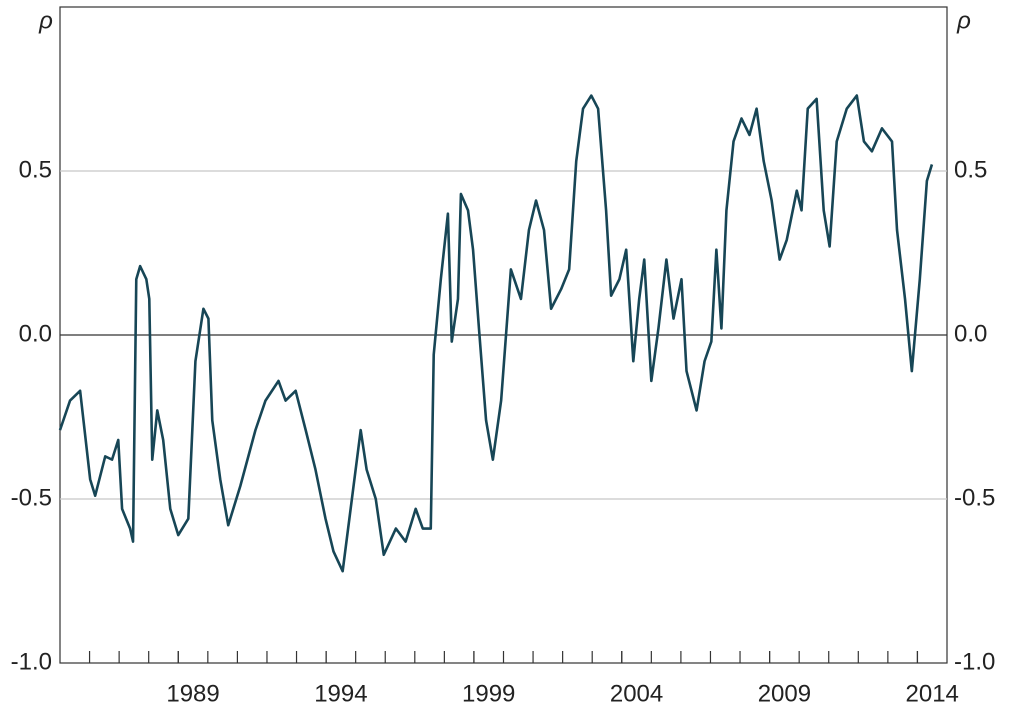 The height and width of the screenshot is (723, 1024). What do you see at coordinates (974, 497) in the screenshot?
I see `y2-tick-label: -0.5` at bounding box center [974, 497].